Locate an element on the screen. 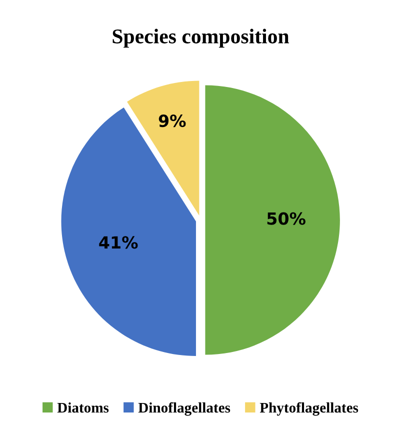  data-label: 50% is located at coordinates (286, 218).